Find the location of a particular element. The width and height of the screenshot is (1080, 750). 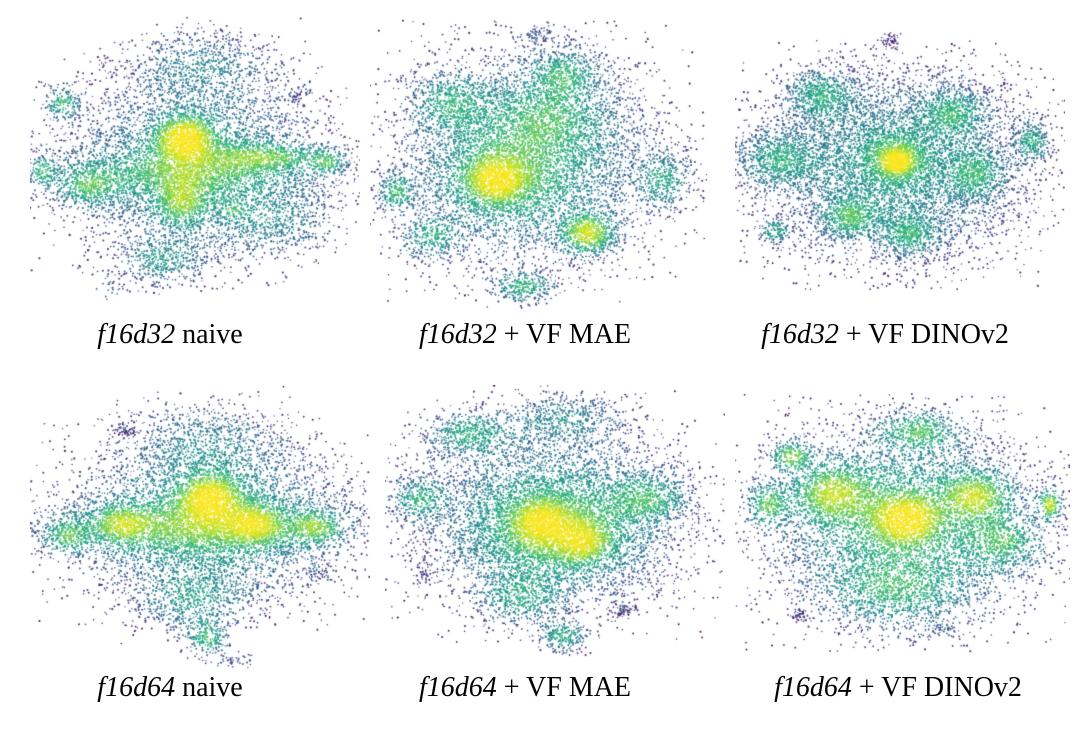

caption-f16d64-vf-mae: f16d64 + VF MAE is located at coordinates (525, 688).